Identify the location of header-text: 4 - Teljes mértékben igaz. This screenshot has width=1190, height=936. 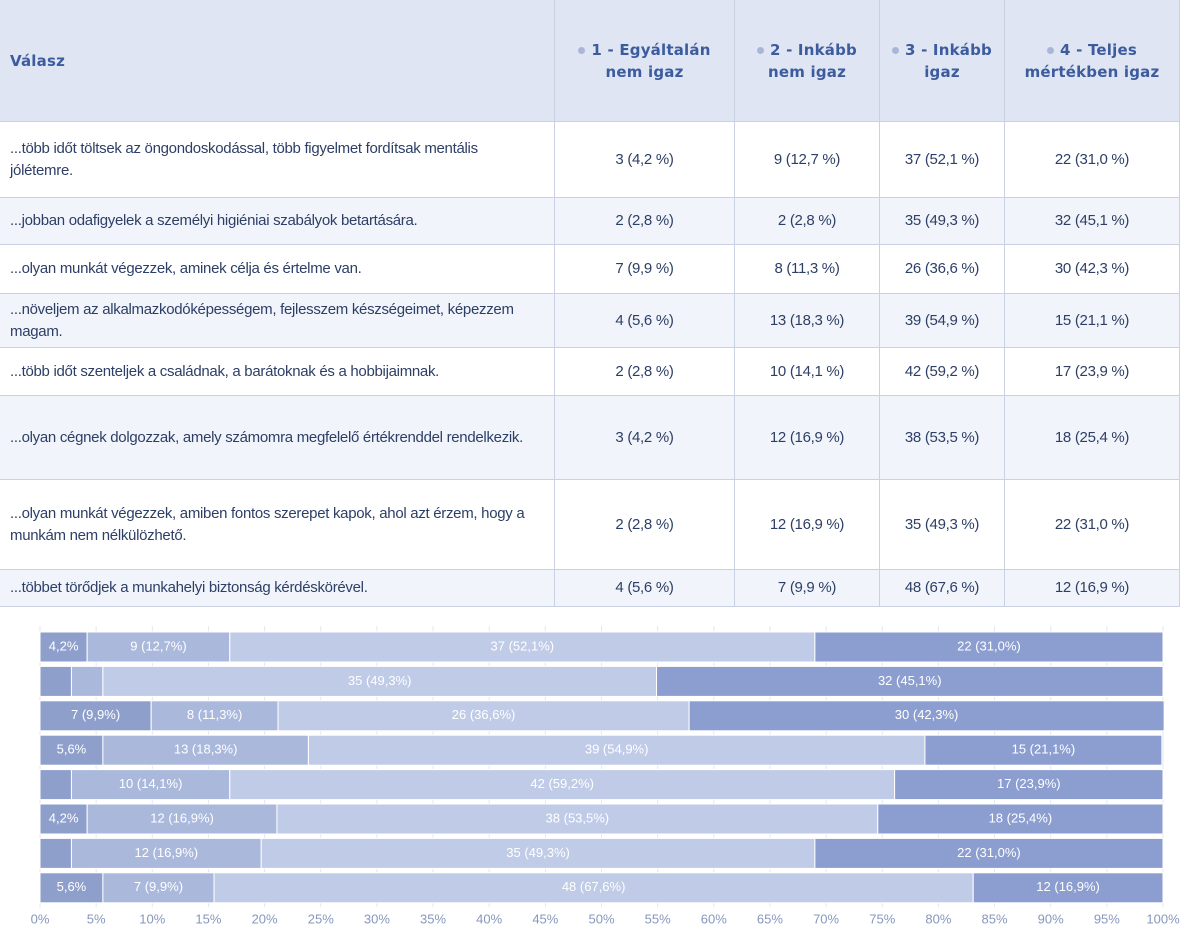
(1092, 60).